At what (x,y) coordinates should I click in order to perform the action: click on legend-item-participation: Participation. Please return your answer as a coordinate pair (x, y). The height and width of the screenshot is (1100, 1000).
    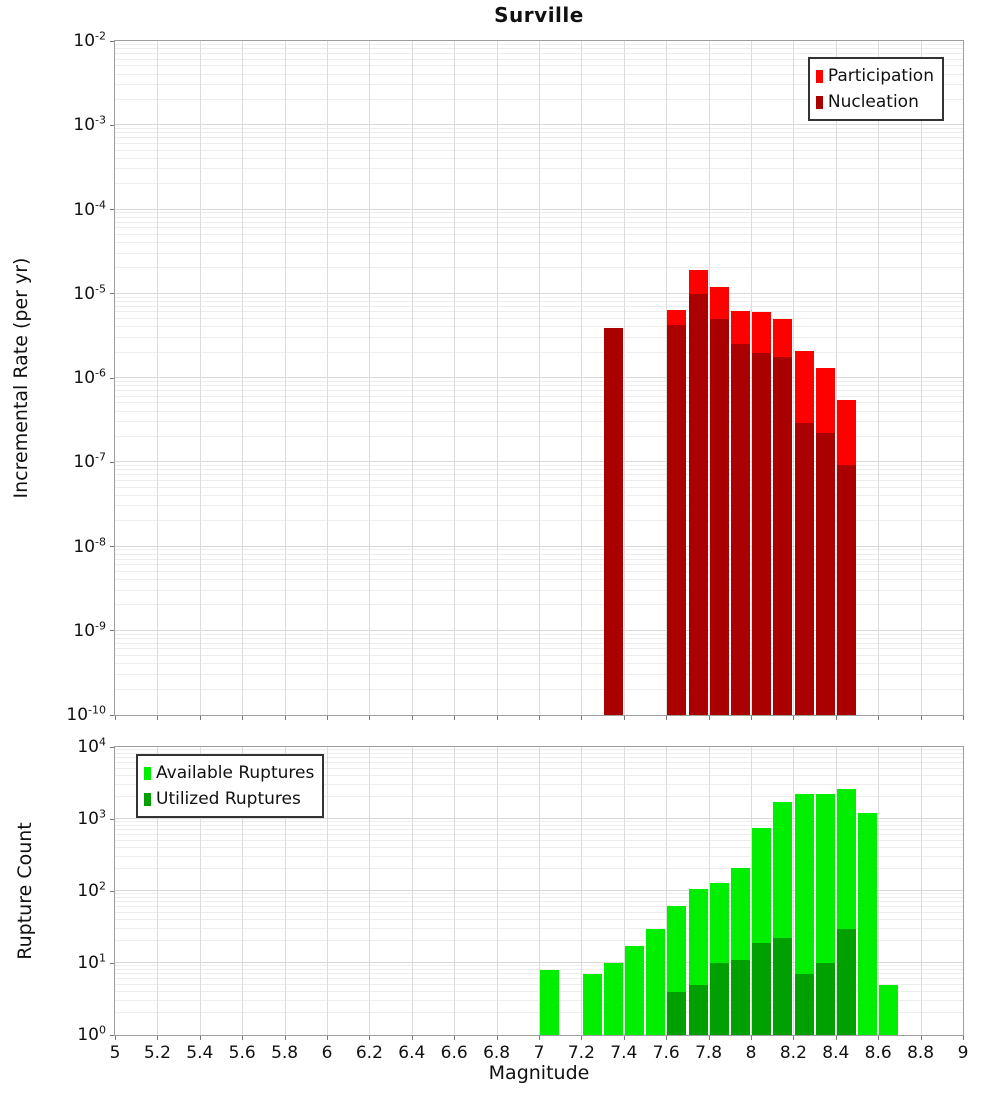
    Looking at the image, I should click on (874, 76).